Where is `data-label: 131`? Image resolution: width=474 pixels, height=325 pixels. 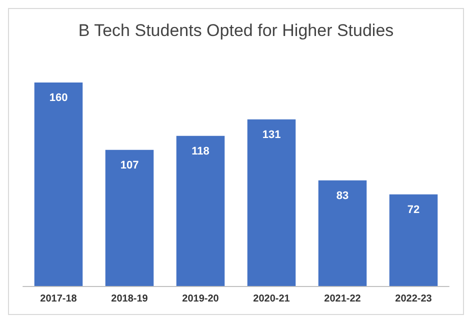
data-label: 131 is located at coordinates (271, 134).